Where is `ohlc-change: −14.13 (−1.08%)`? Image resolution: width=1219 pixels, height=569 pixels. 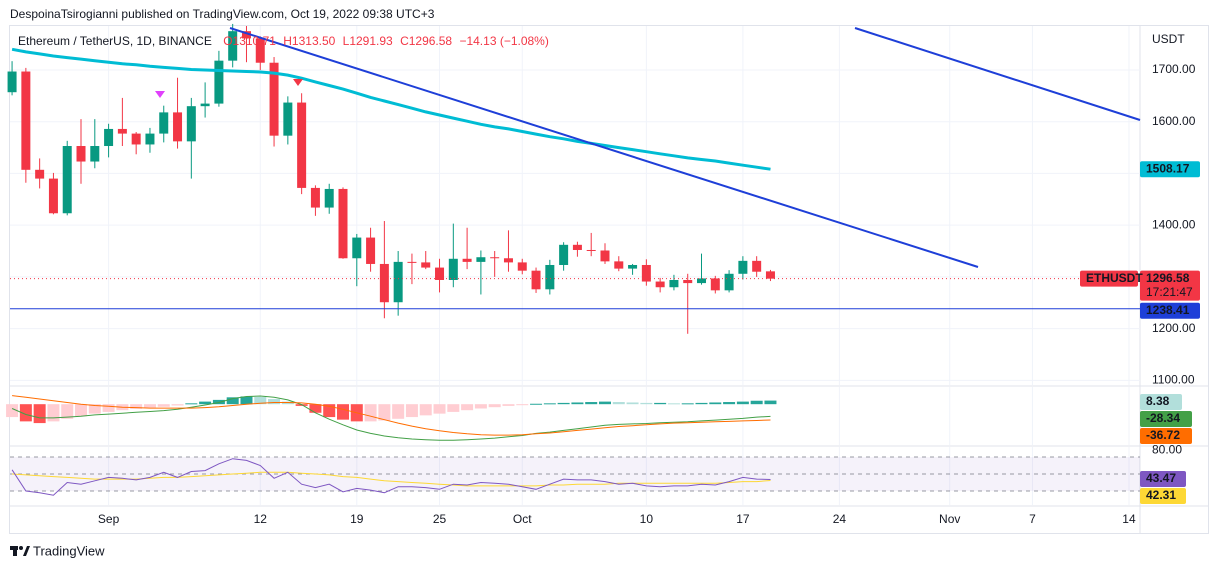 ohlc-change: −14.13 (−1.08%) is located at coordinates (503, 41).